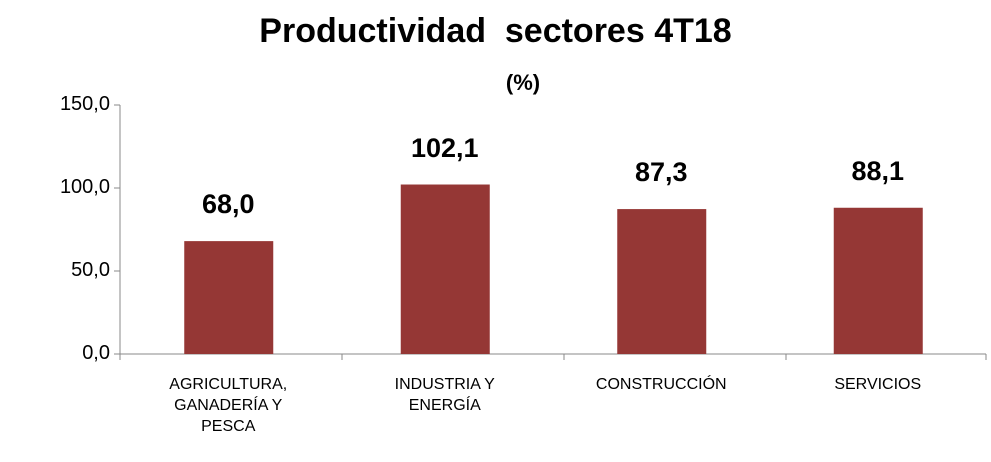  I want to click on y-tick-label: 0,0, so click(96, 353).